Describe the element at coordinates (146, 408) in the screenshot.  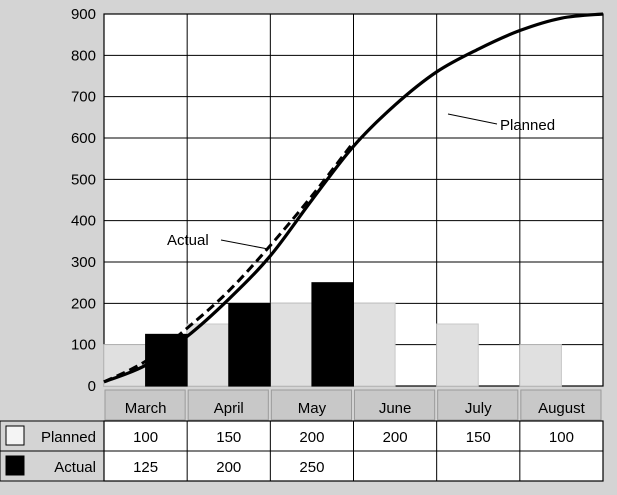
I see `x-category-label: March` at that location.